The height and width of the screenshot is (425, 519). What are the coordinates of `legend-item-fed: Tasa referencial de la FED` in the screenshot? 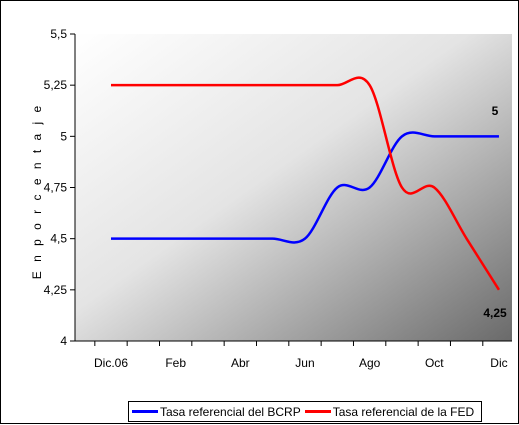 It's located at (389, 411).